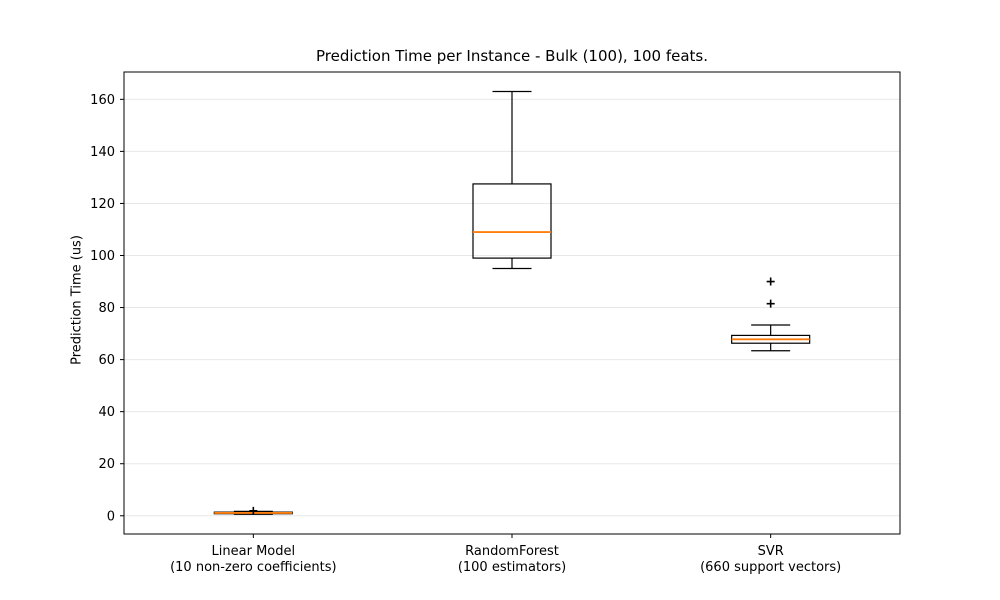 This screenshot has width=1000, height=600. Describe the element at coordinates (111, 516) in the screenshot. I see `y-tick-label: 0` at that location.